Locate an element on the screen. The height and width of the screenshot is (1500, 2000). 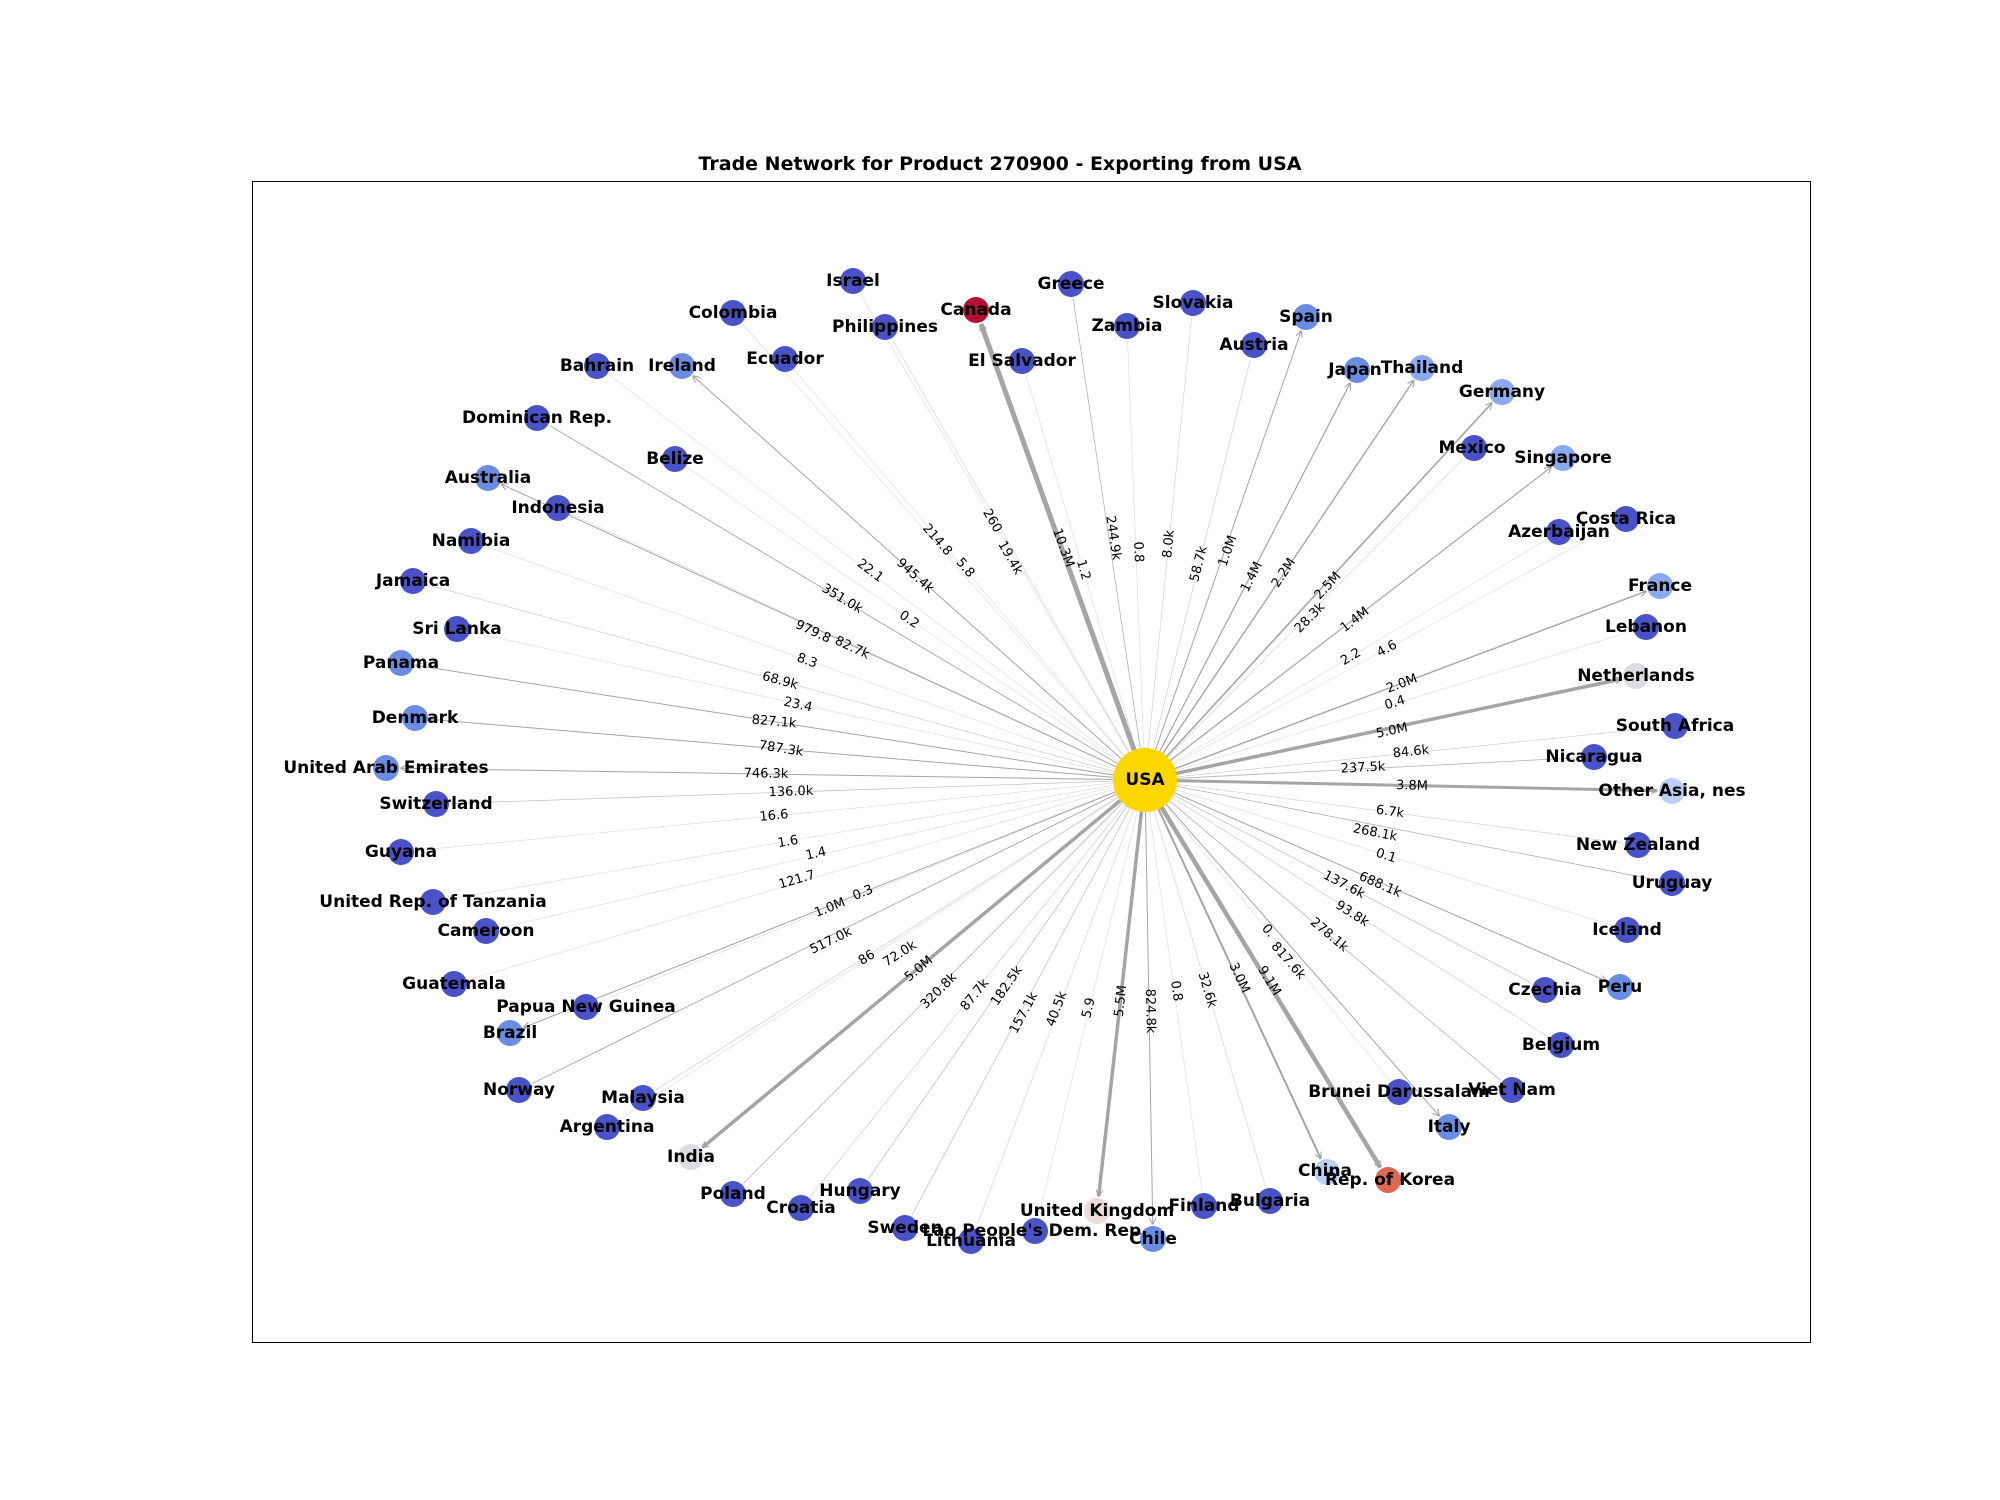
node-new-zealand is located at coordinates (1638, 845).